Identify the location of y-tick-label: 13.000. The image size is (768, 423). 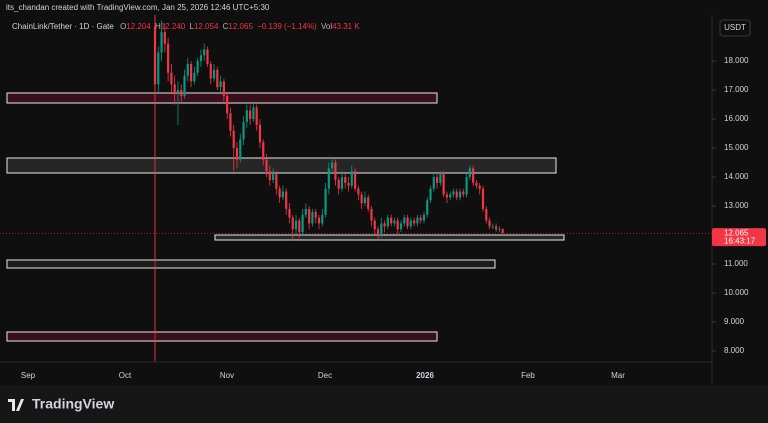
(736, 205).